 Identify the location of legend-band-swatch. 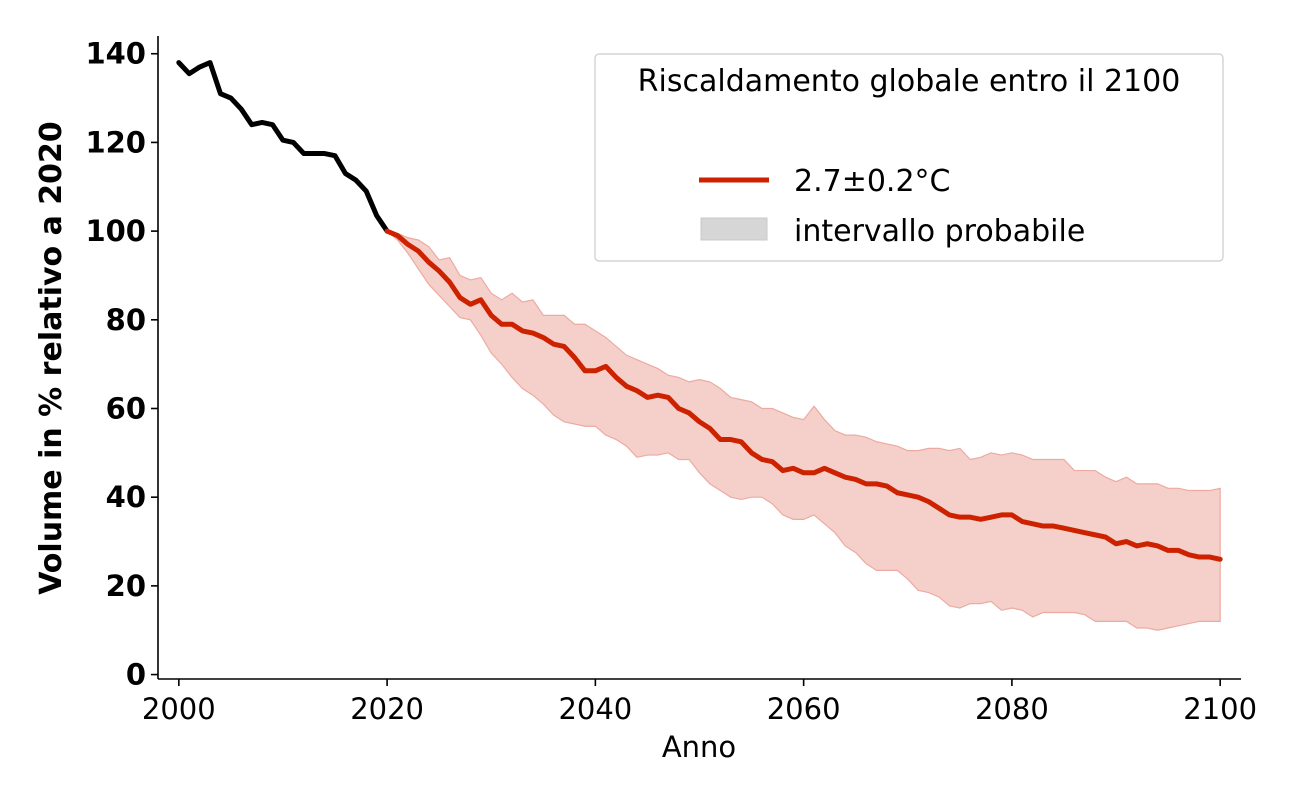
(734, 229).